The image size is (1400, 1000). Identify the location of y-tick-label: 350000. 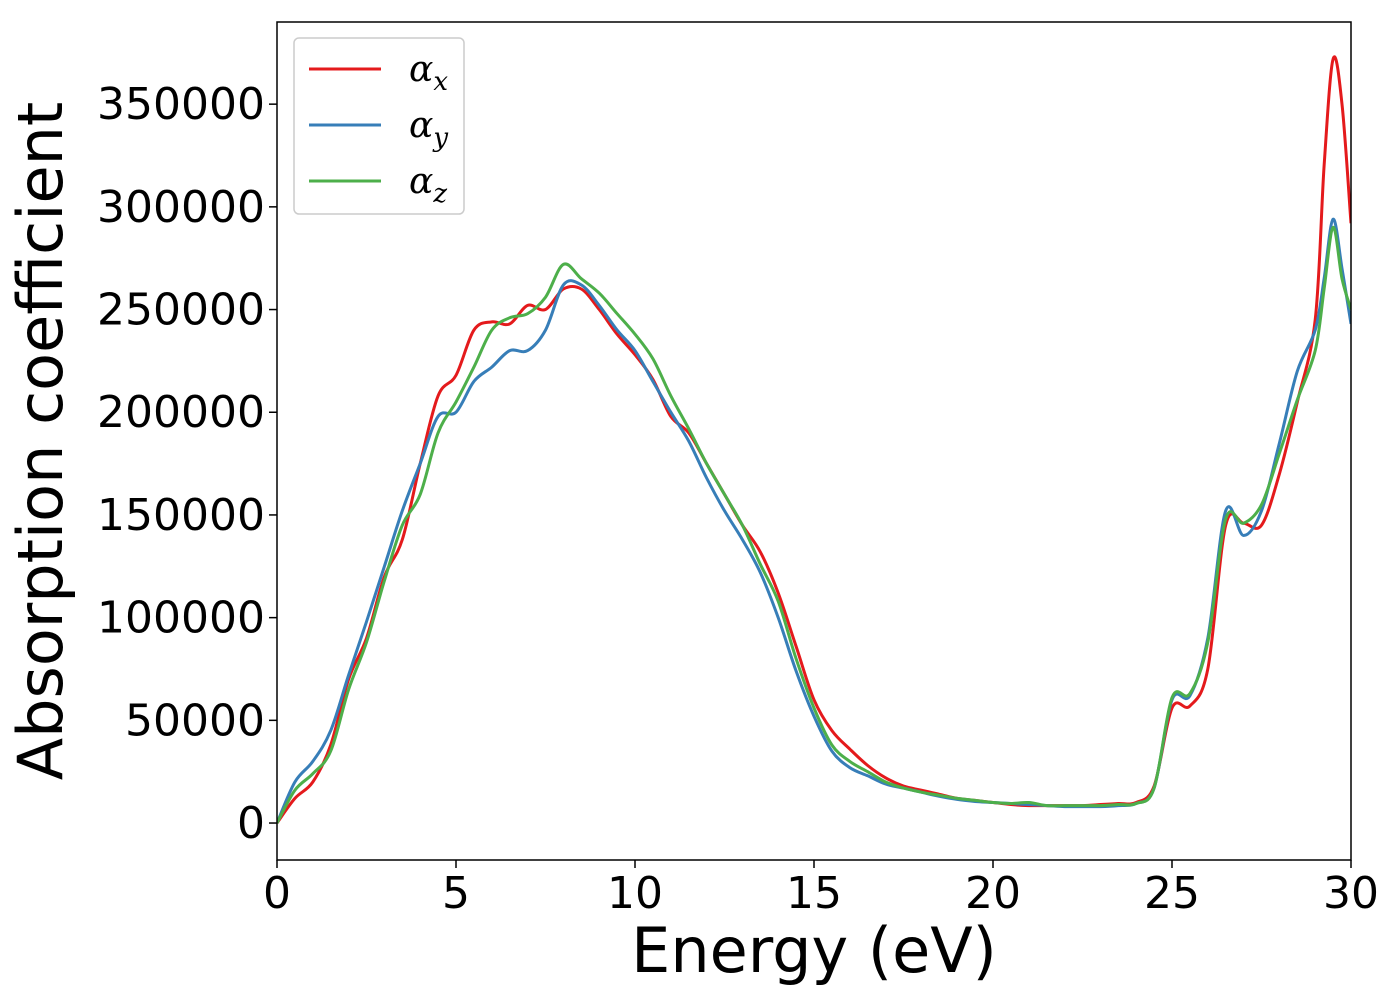
(181, 104).